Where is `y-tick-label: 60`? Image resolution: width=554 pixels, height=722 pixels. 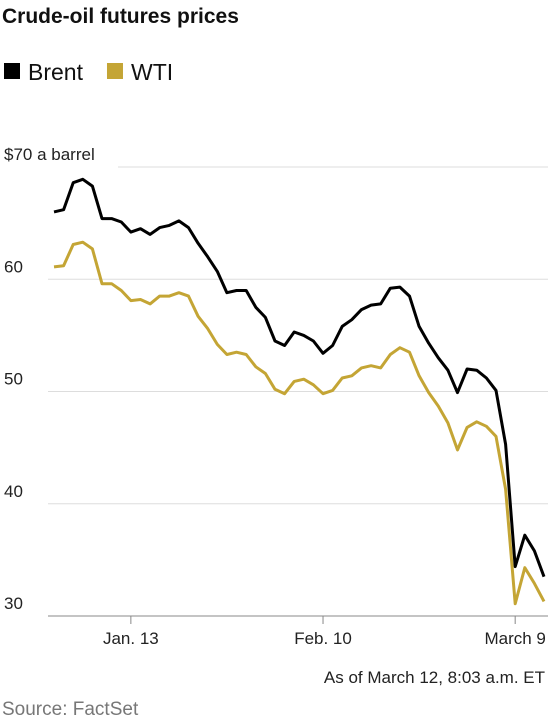
y-tick-label: 60 is located at coordinates (13, 266).